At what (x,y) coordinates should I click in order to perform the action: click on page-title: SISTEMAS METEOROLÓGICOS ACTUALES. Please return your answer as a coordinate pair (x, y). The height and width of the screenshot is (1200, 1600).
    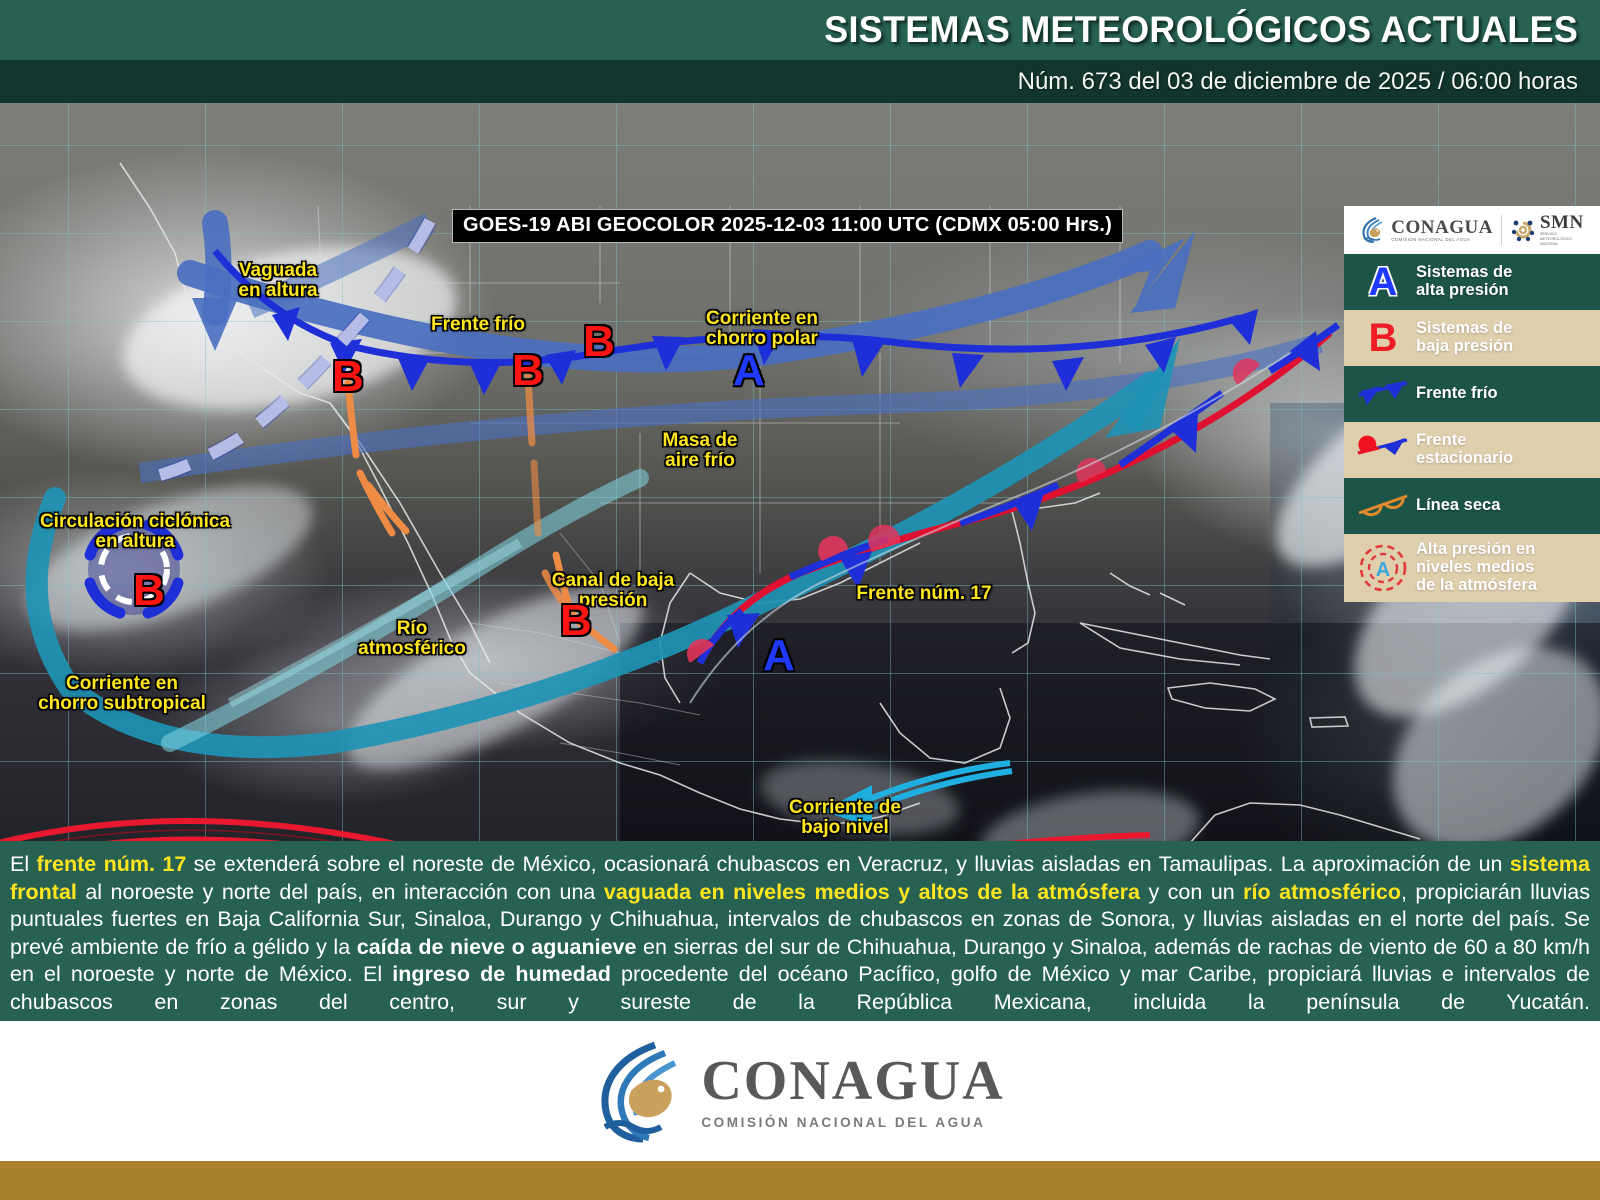
    Looking at the image, I should click on (1201, 29).